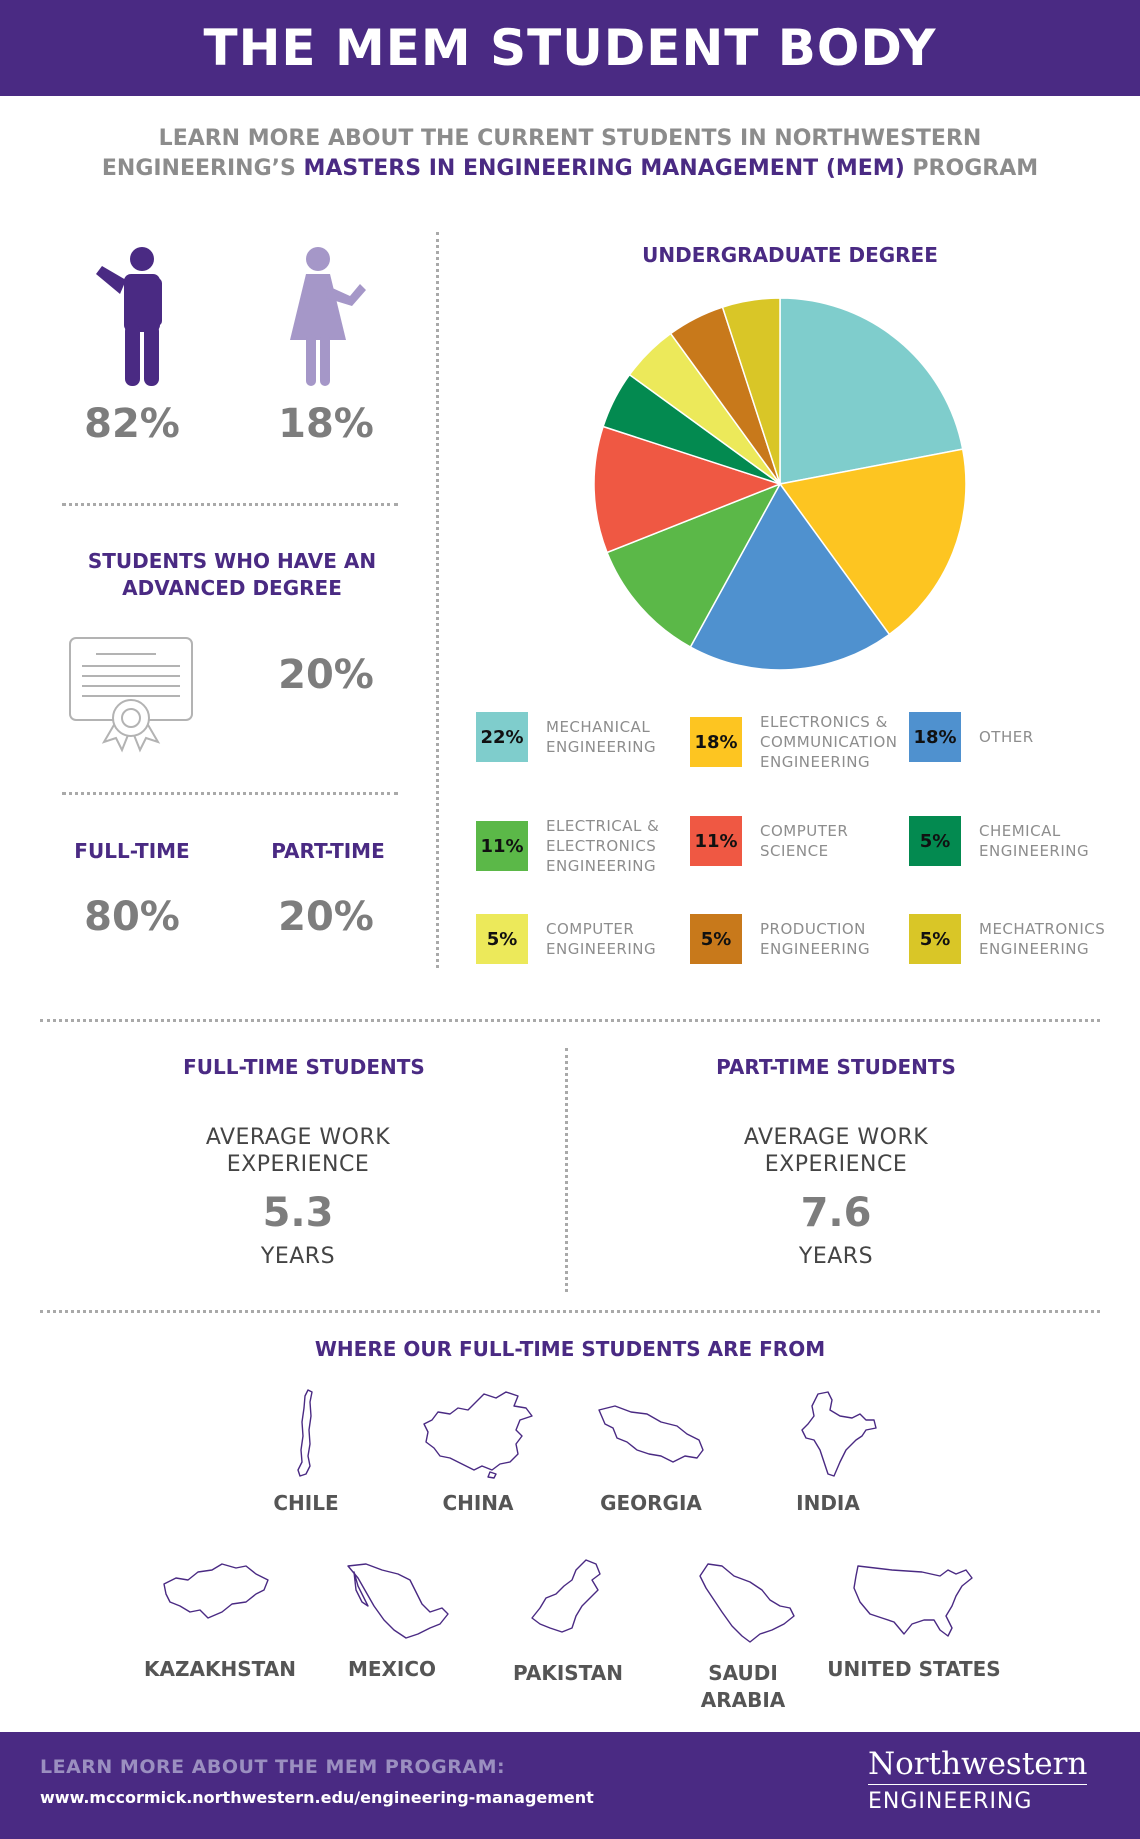 Image resolution: width=1140 pixels, height=1839 pixels. What do you see at coordinates (1042, 939) in the screenshot?
I see `legend-label: MECHATRONICS ENGINEERING` at bounding box center [1042, 939].